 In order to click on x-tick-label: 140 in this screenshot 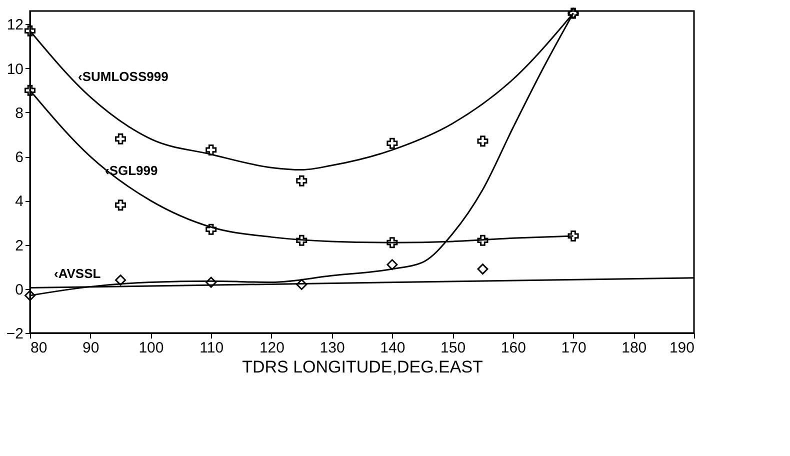, I will do `click(393, 348)`.